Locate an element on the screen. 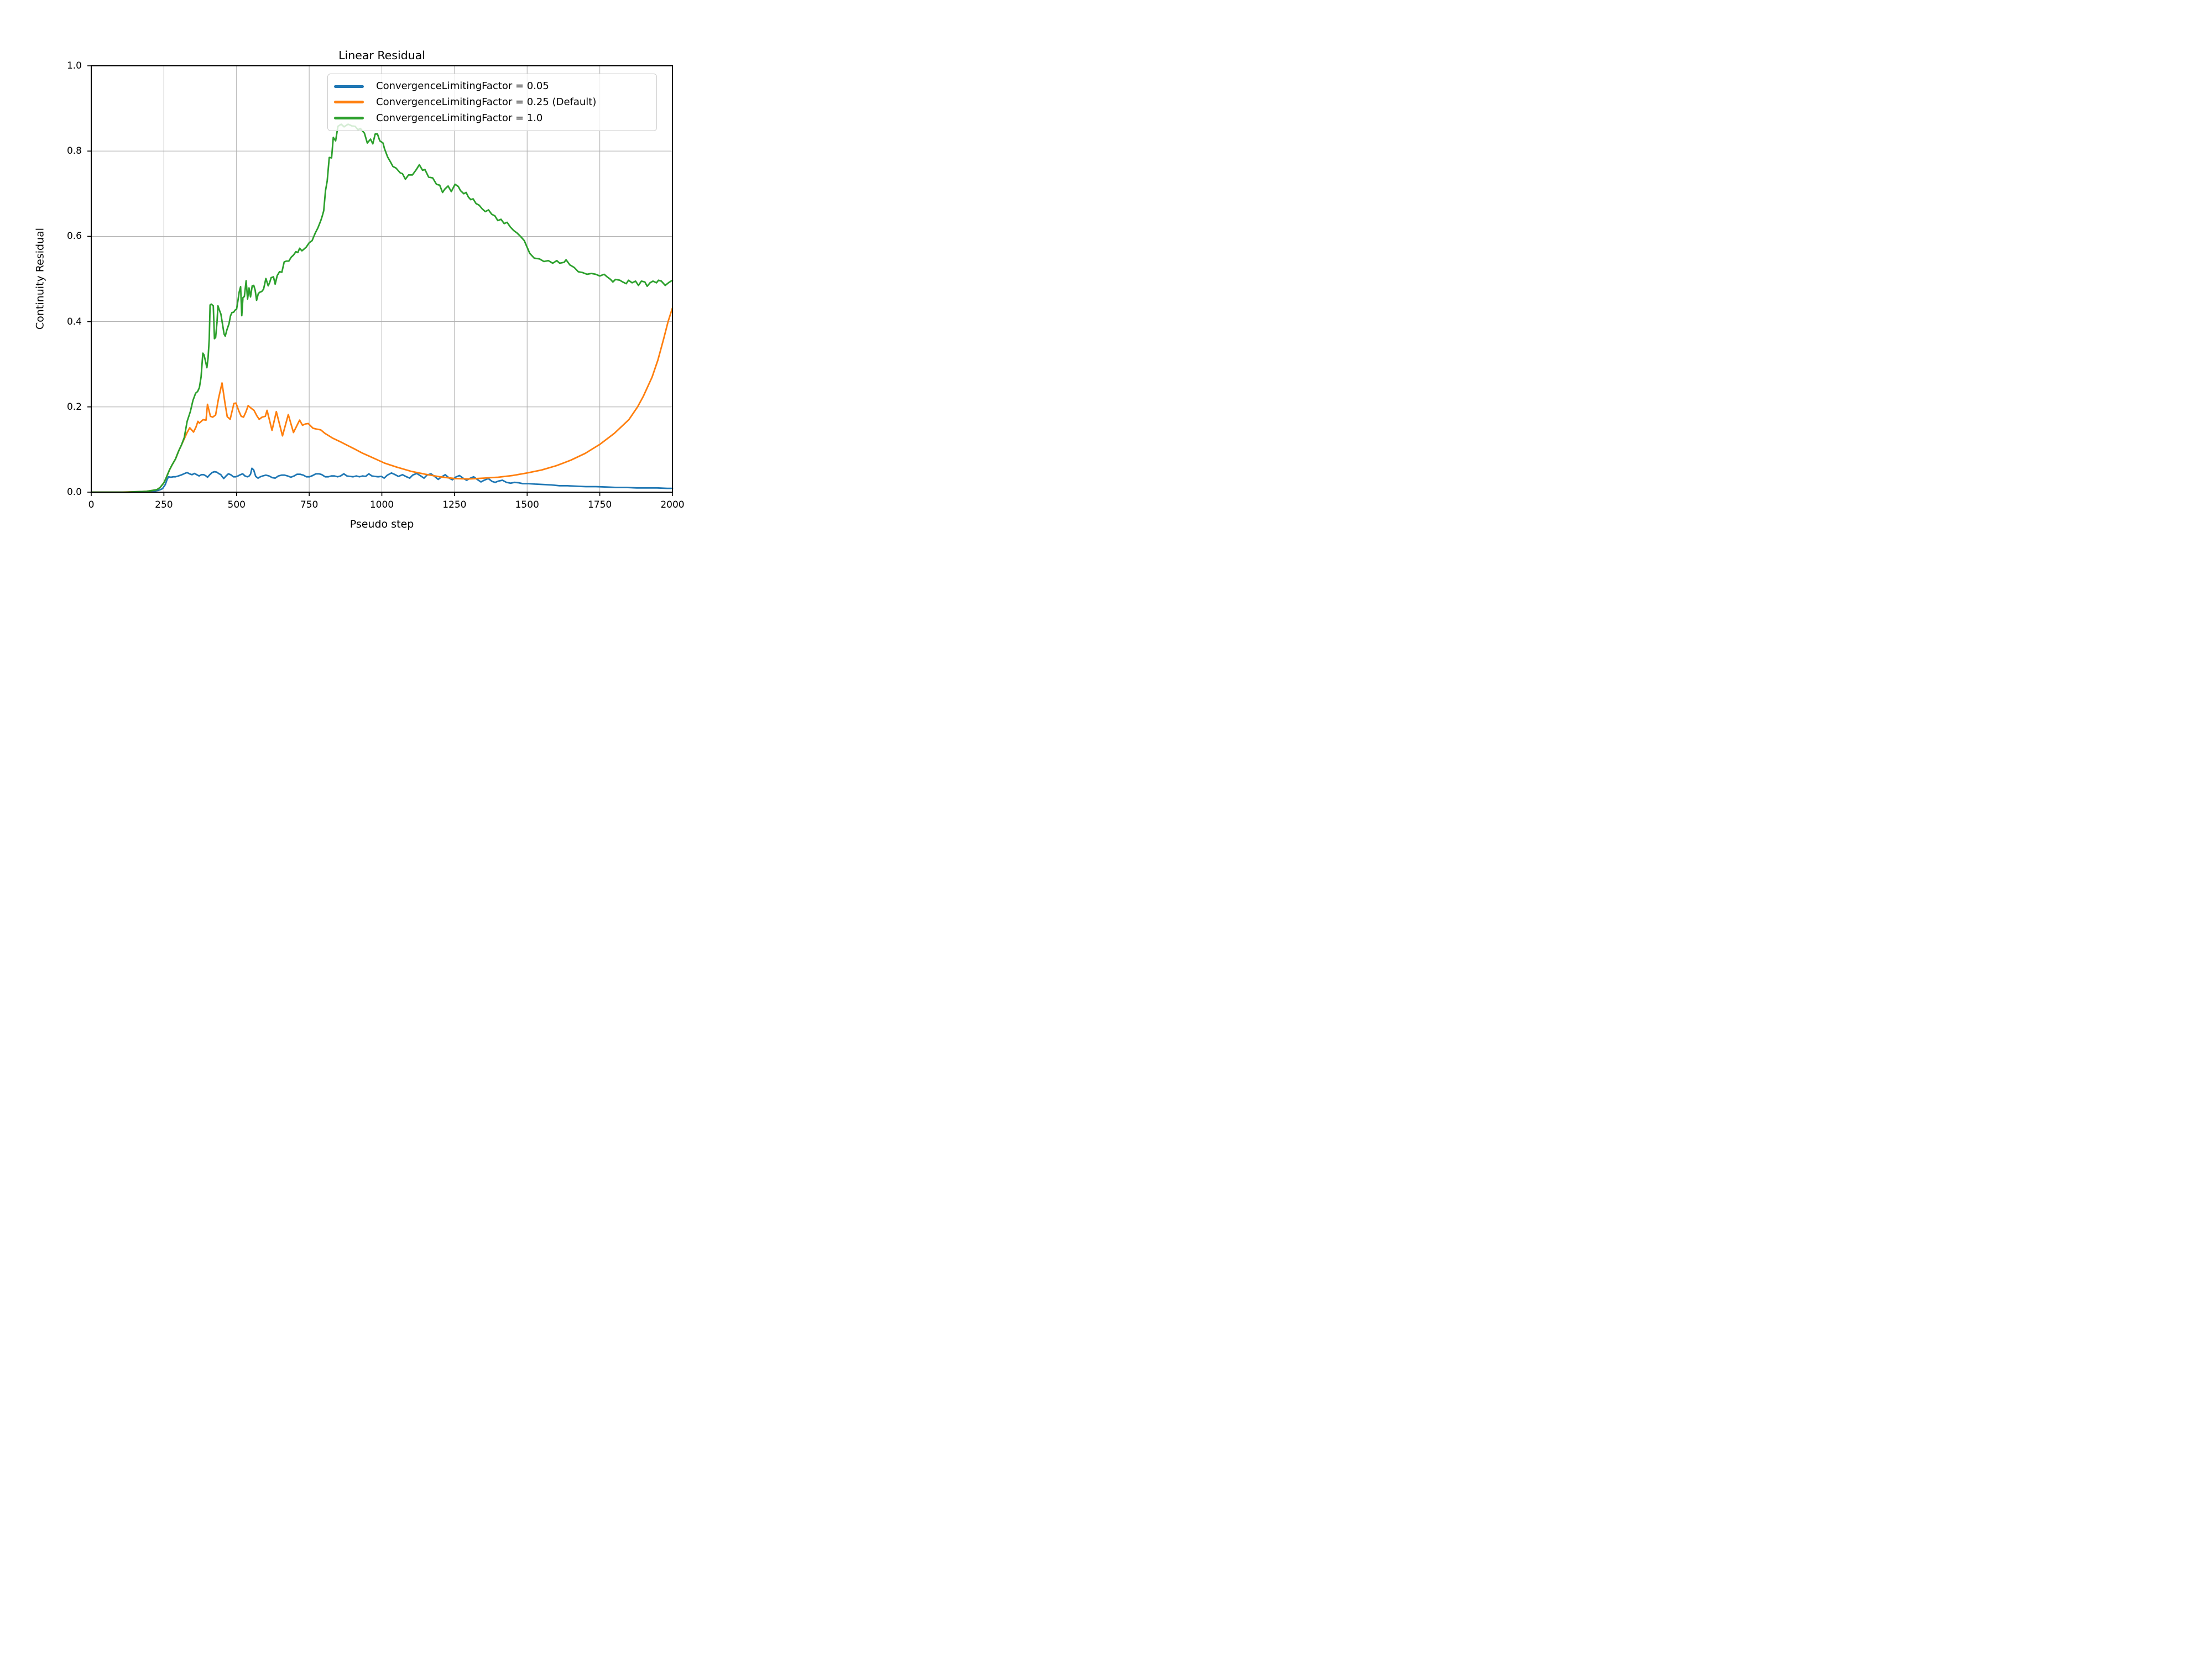 The width and height of the screenshot is (2212, 1659). y-tick-label: 1.0 is located at coordinates (74, 65).